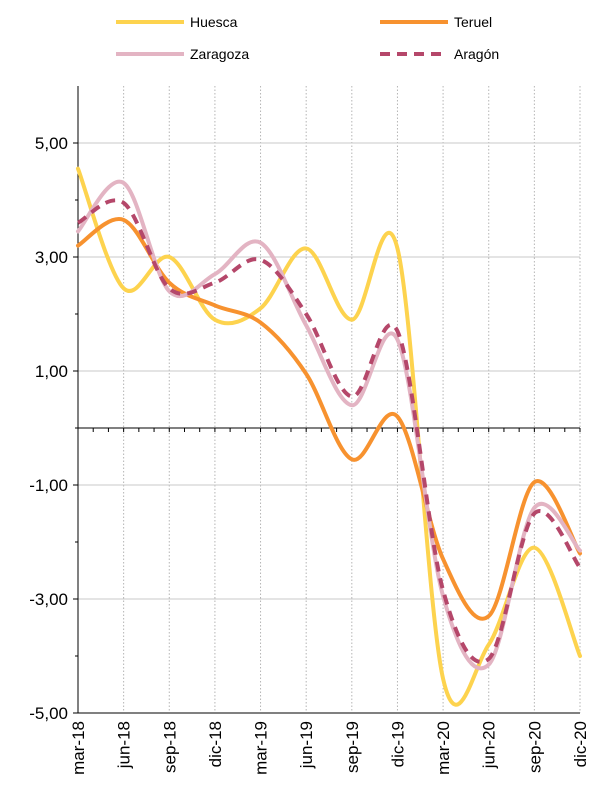  Describe the element at coordinates (48, 713) in the screenshot. I see `y-tick-label: -5,00` at that location.